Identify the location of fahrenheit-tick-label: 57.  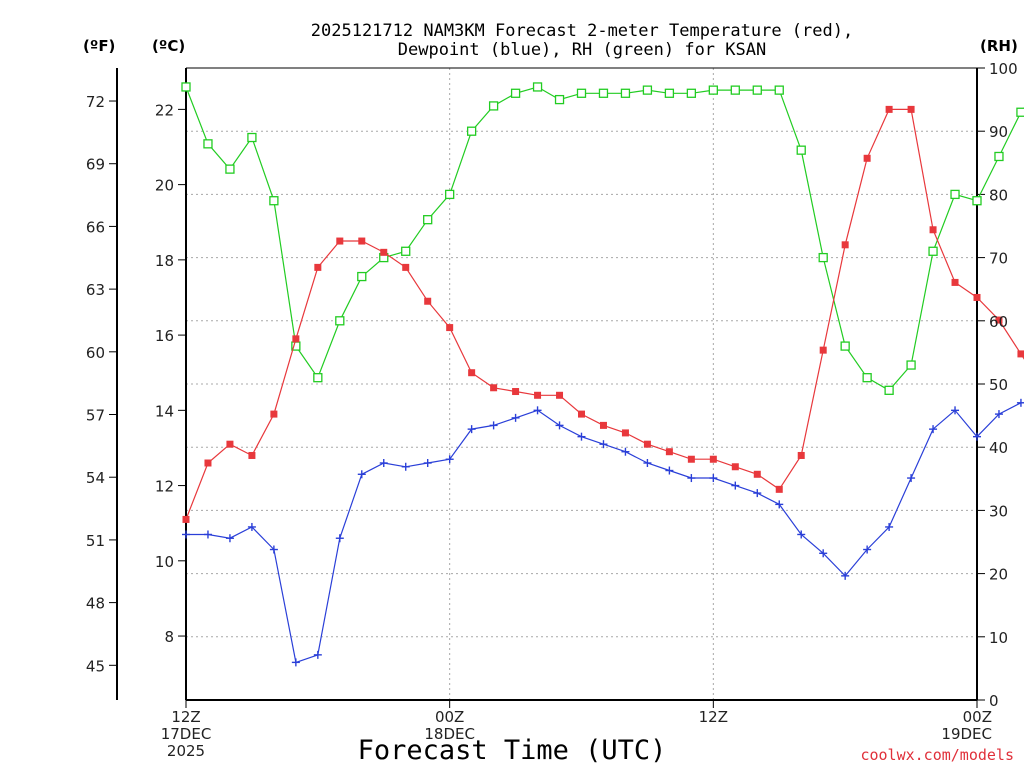
(95, 416).